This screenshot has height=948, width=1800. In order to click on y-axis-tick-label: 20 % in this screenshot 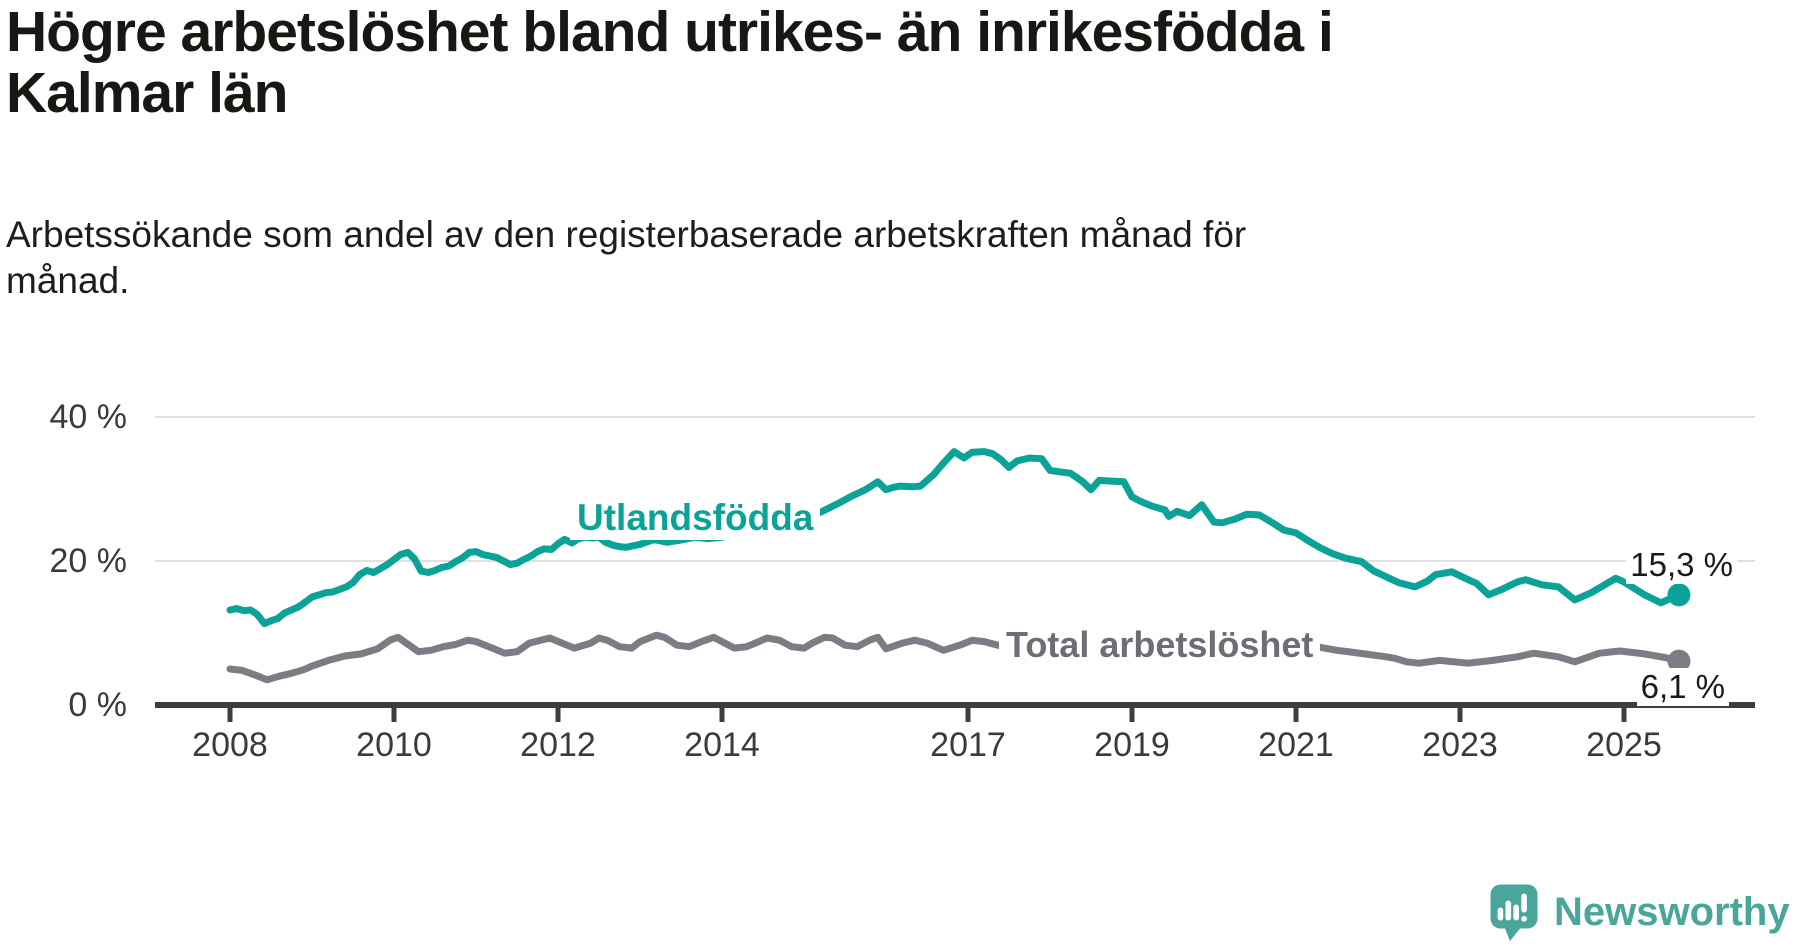, I will do `click(88, 561)`.